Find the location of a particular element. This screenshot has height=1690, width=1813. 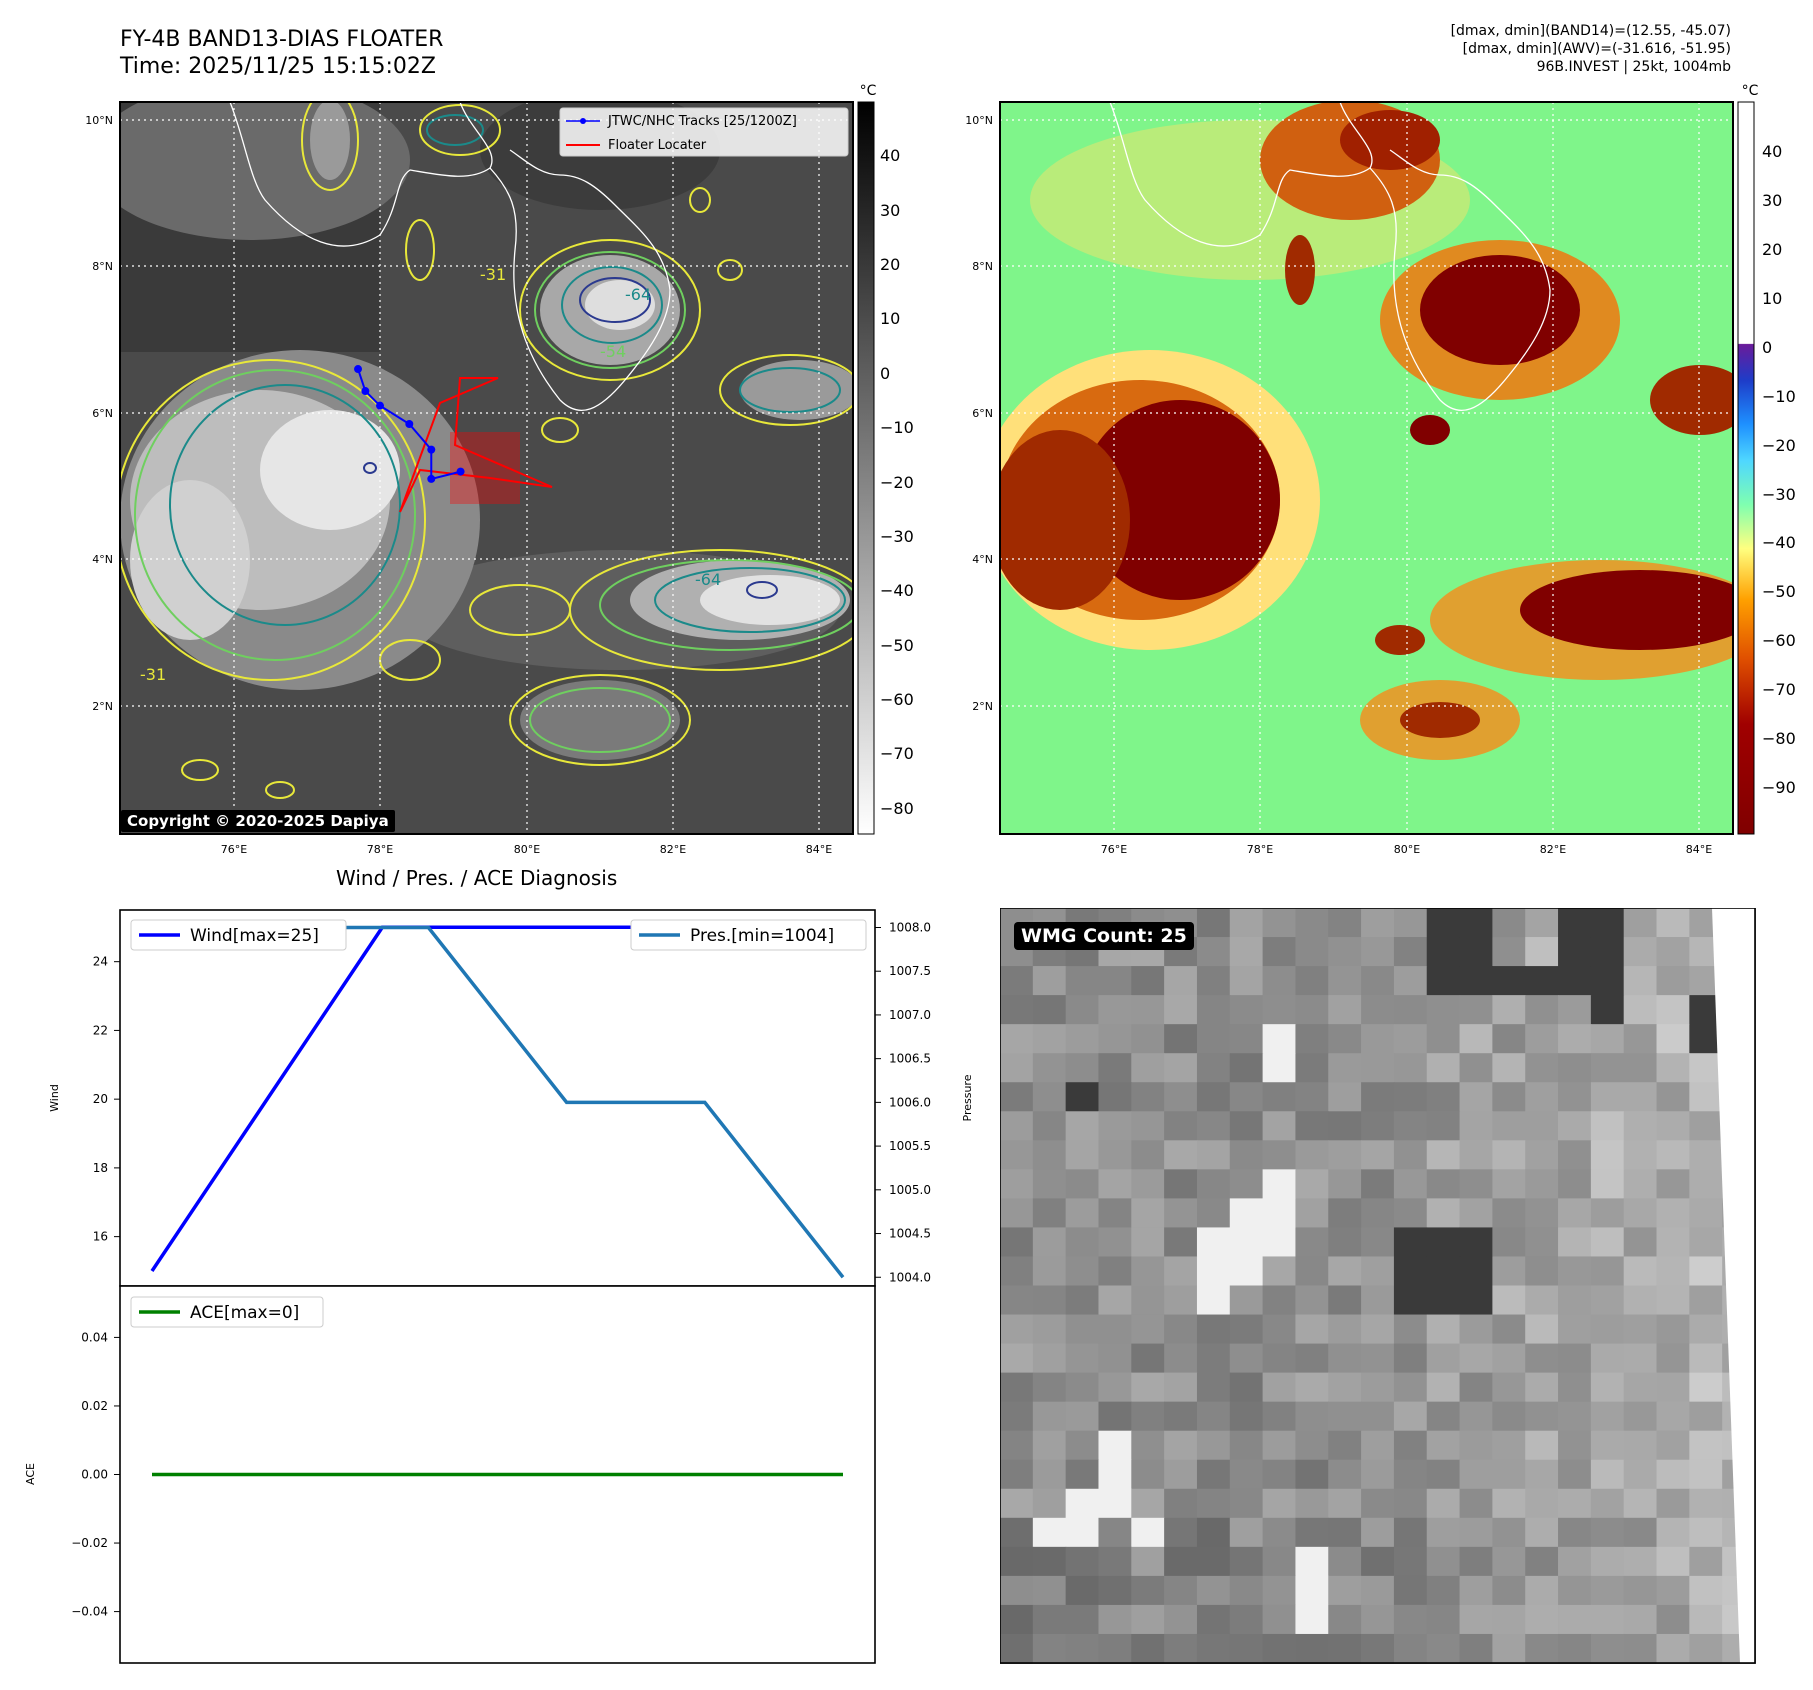

wind-yaxis: 24 22 20 18 16 is located at coordinates (106, 1099).